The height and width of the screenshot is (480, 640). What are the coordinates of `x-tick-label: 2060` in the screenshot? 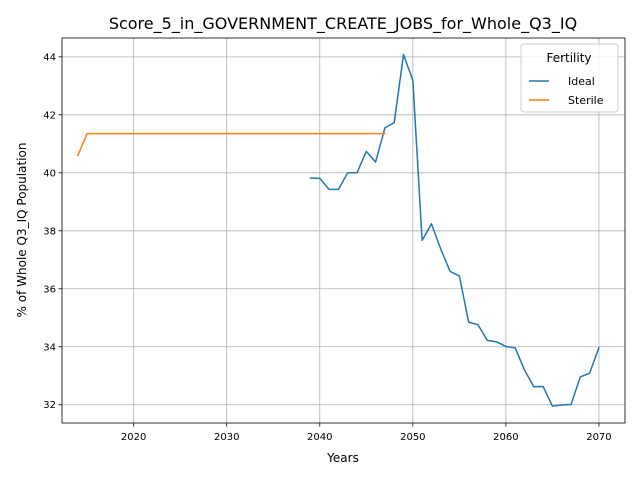 It's located at (505, 437).